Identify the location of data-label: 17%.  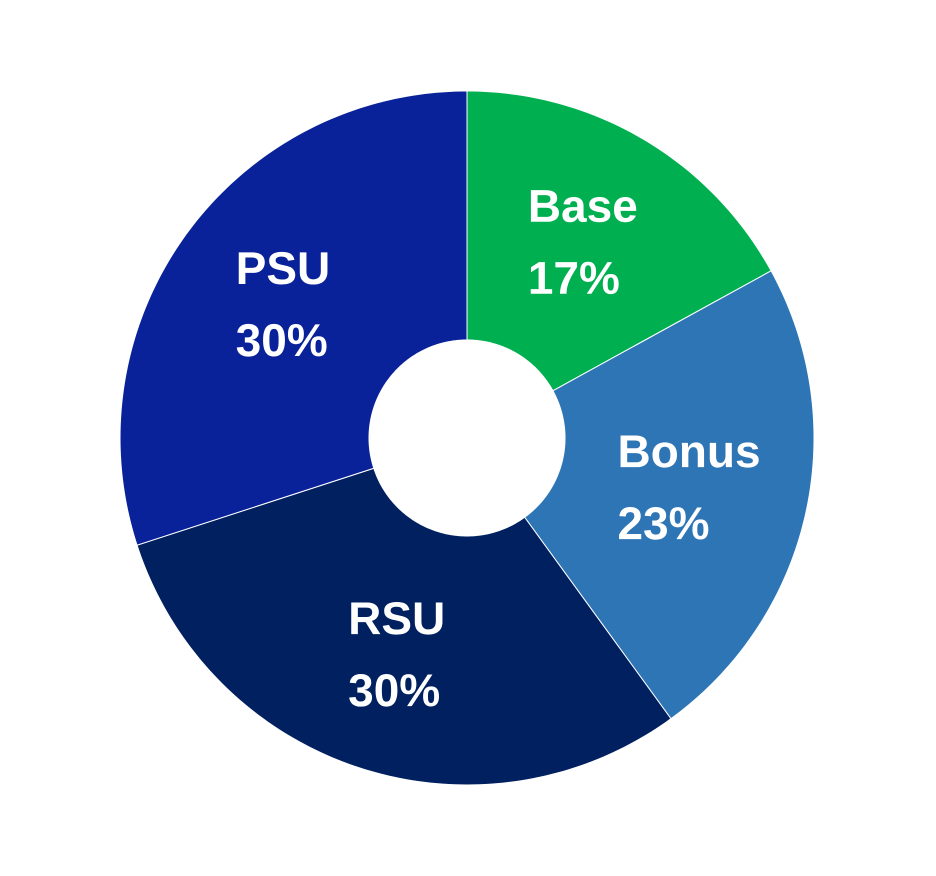
(574, 278).